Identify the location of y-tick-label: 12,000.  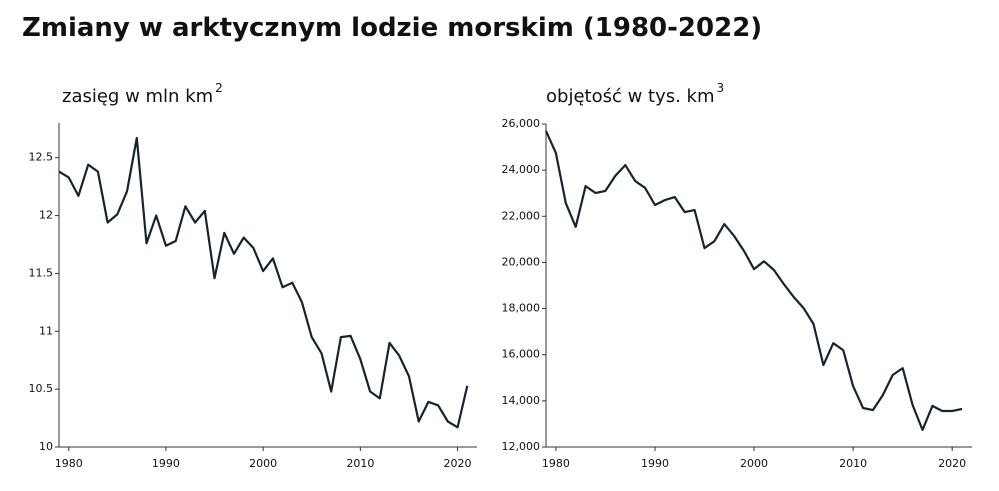
(521, 446).